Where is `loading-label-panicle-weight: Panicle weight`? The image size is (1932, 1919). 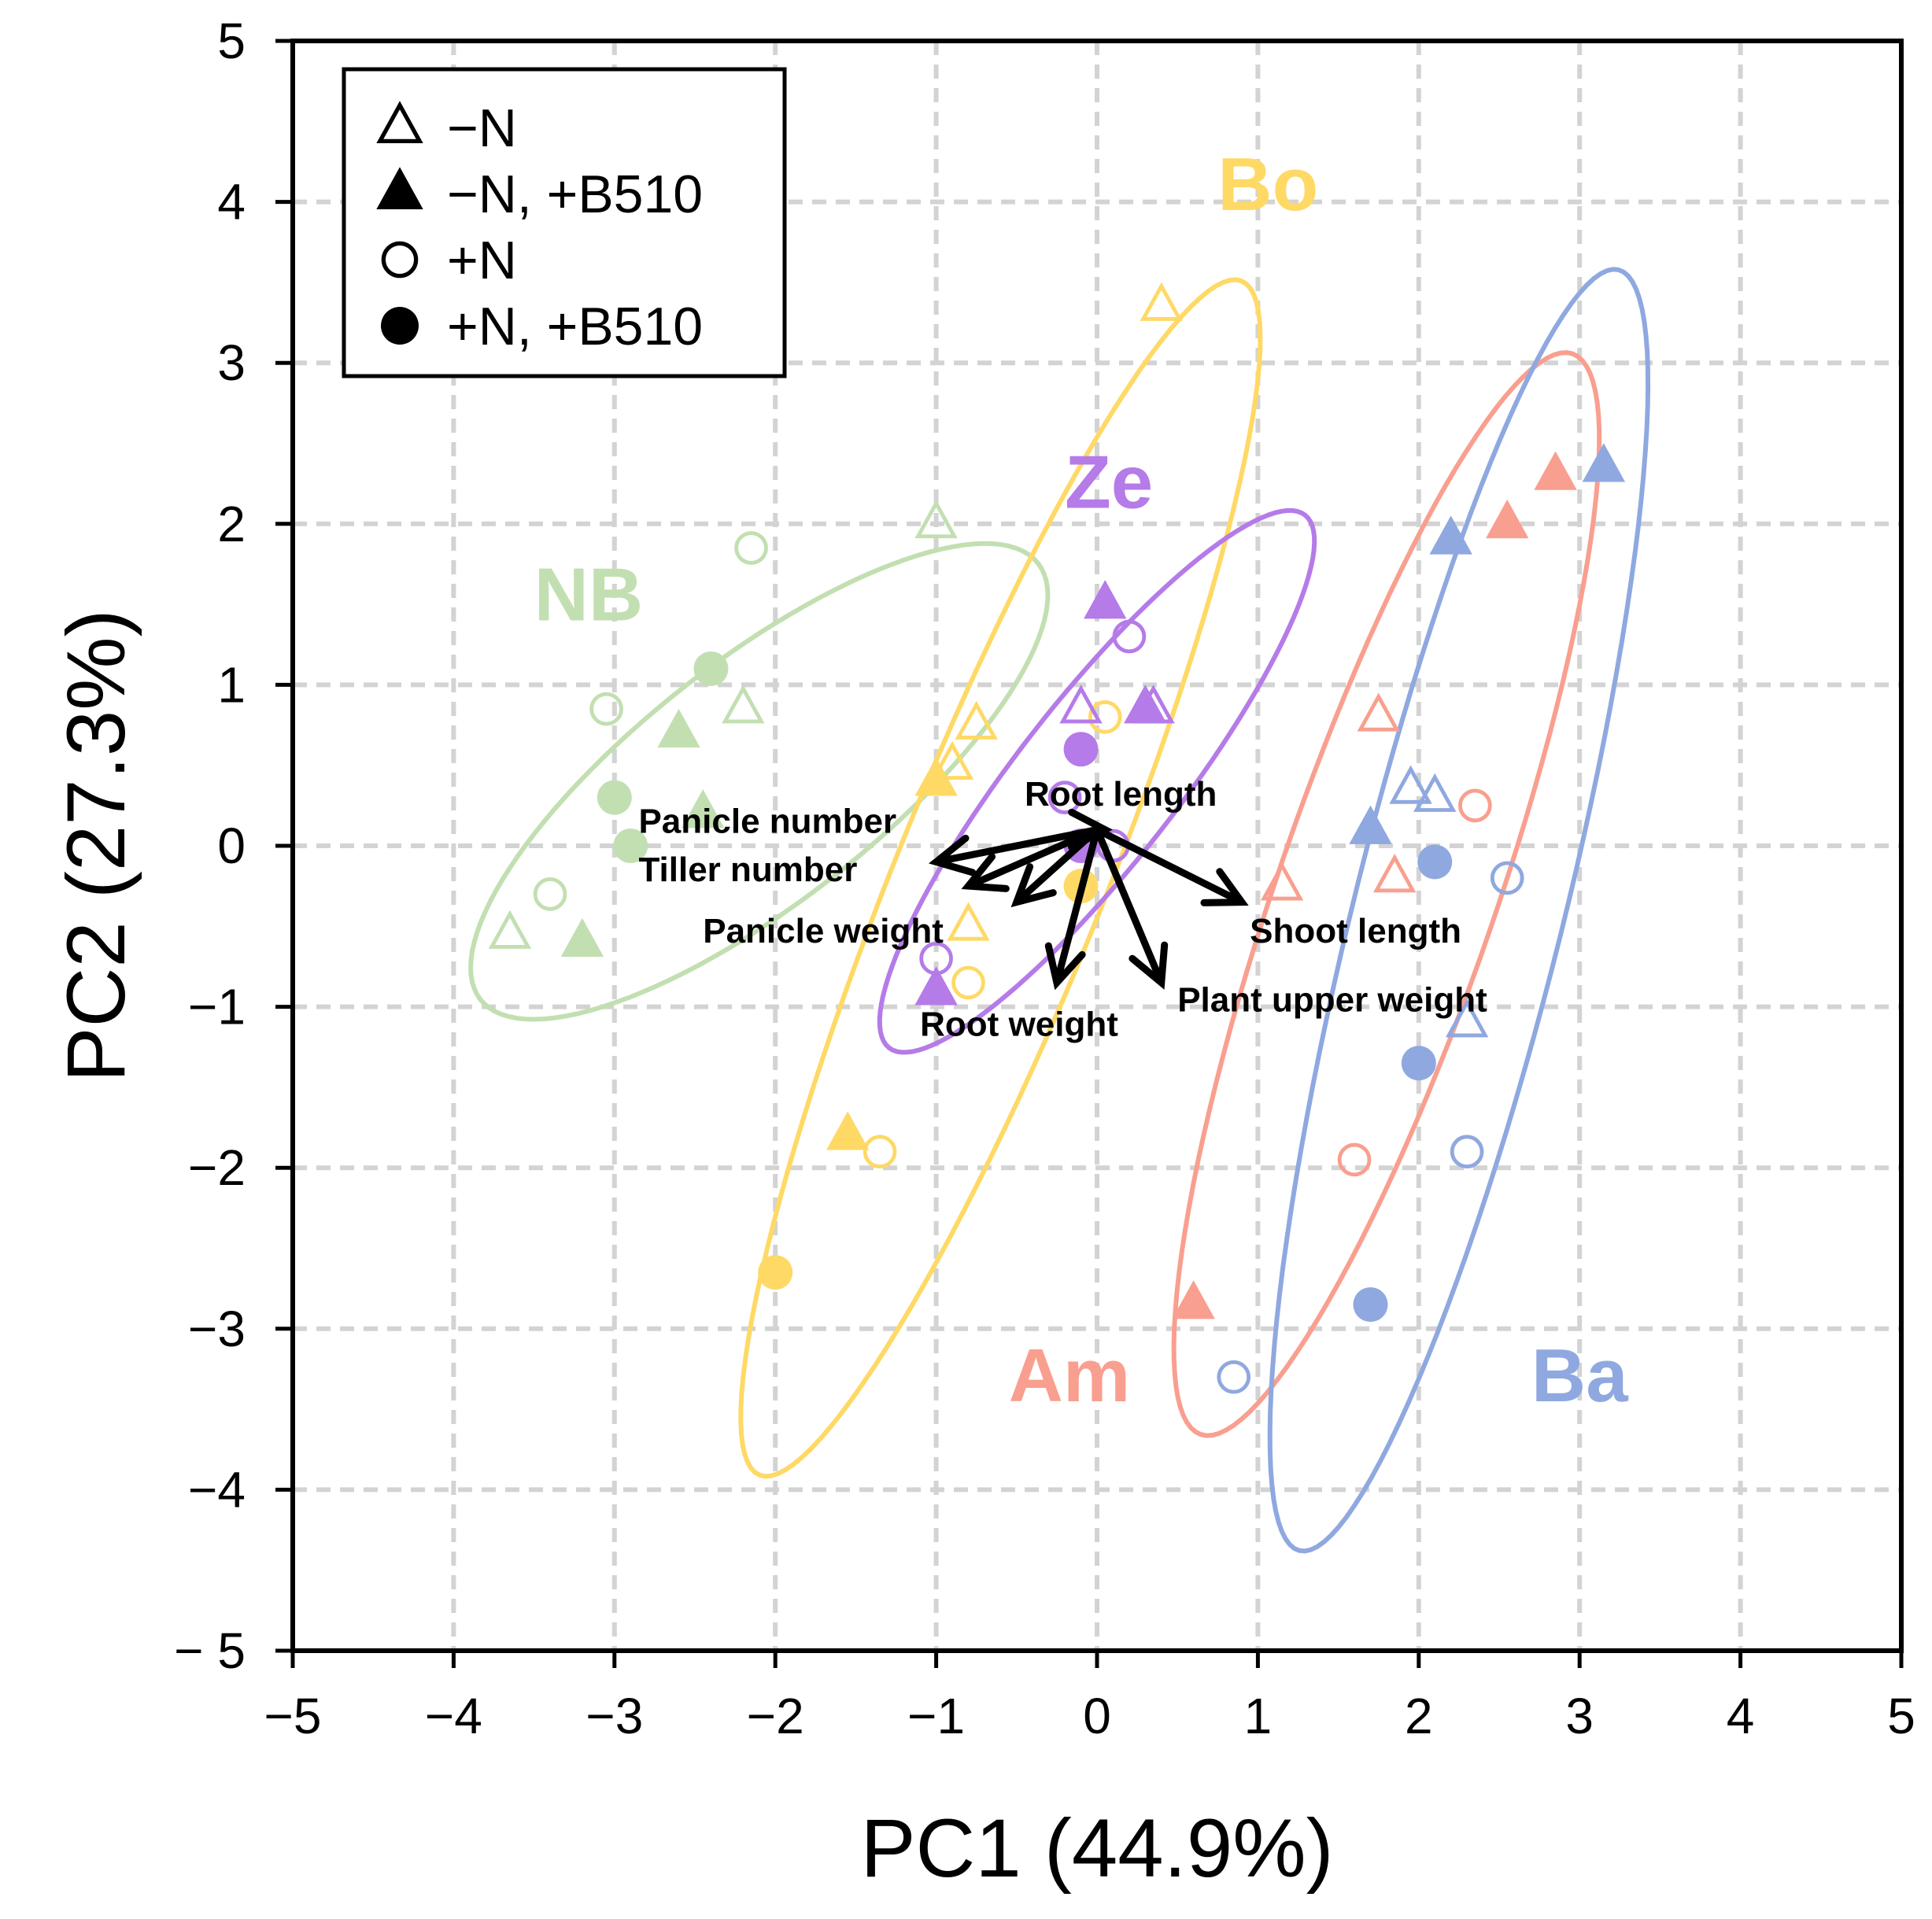
loading-label-panicle-weight: Panicle weight is located at coordinates (823, 931).